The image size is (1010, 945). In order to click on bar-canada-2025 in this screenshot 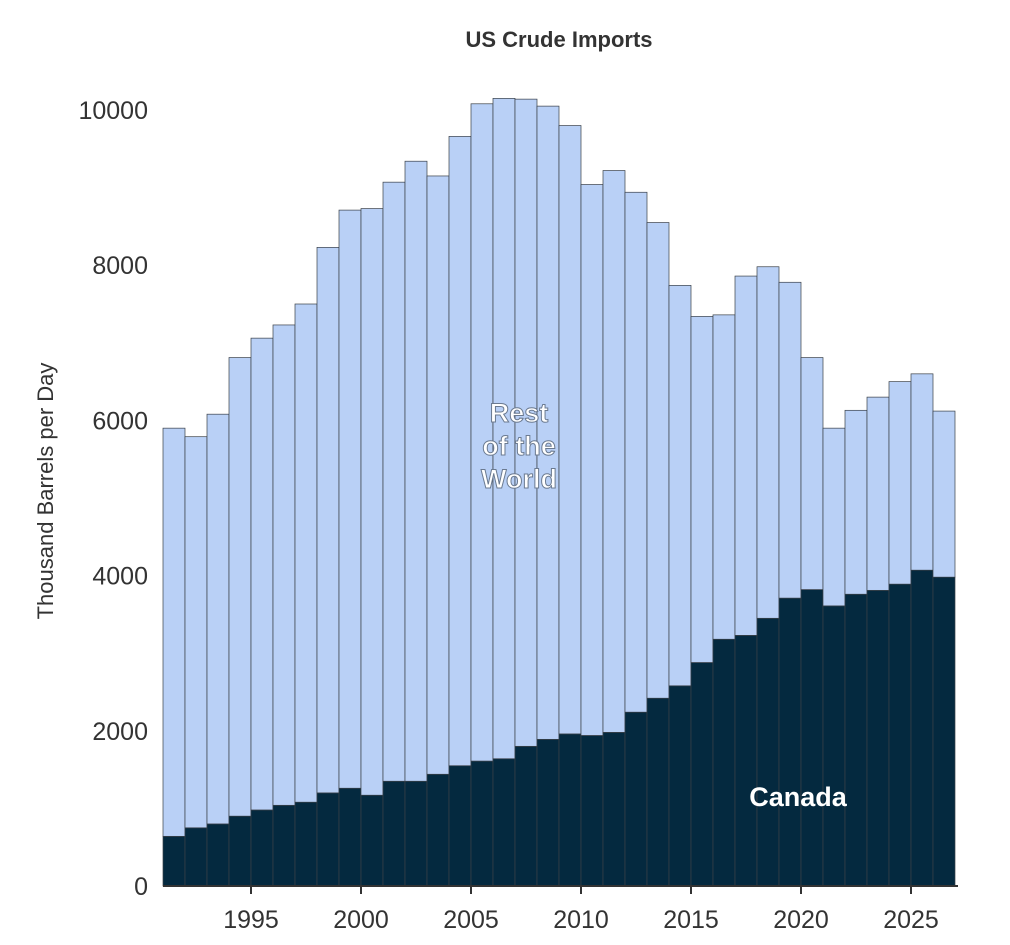, I will do `click(922, 728)`.